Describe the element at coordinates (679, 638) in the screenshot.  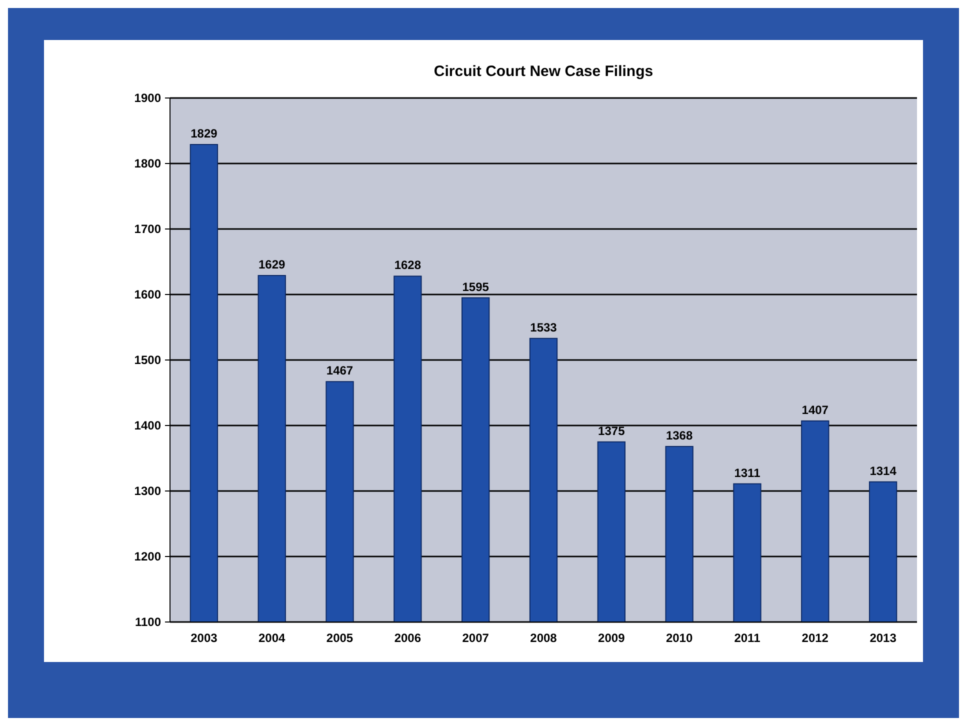
I see `x-tick-label: 2010` at that location.